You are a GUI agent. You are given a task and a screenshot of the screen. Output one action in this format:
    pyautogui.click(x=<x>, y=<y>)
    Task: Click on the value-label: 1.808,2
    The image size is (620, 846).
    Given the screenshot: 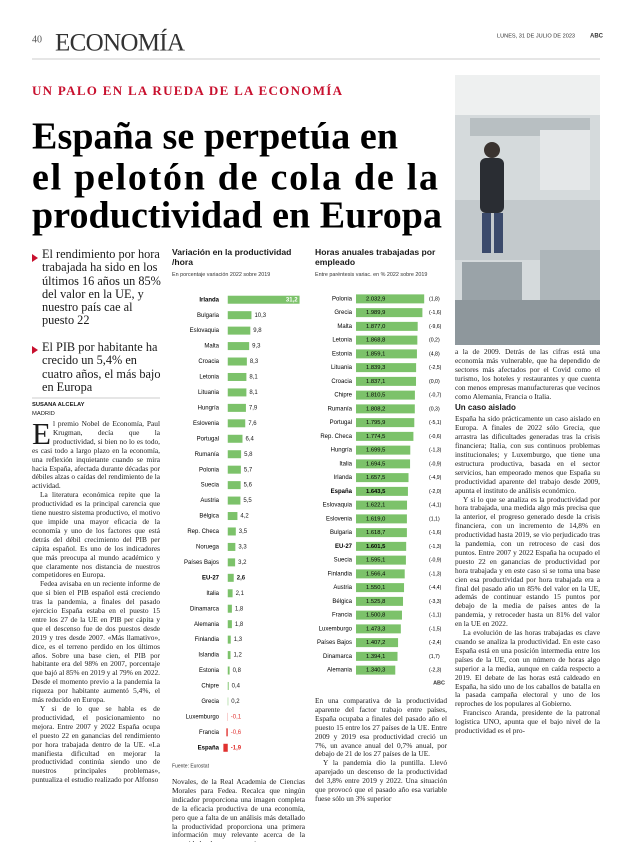 What is the action you would take?
    pyautogui.click(x=375, y=409)
    